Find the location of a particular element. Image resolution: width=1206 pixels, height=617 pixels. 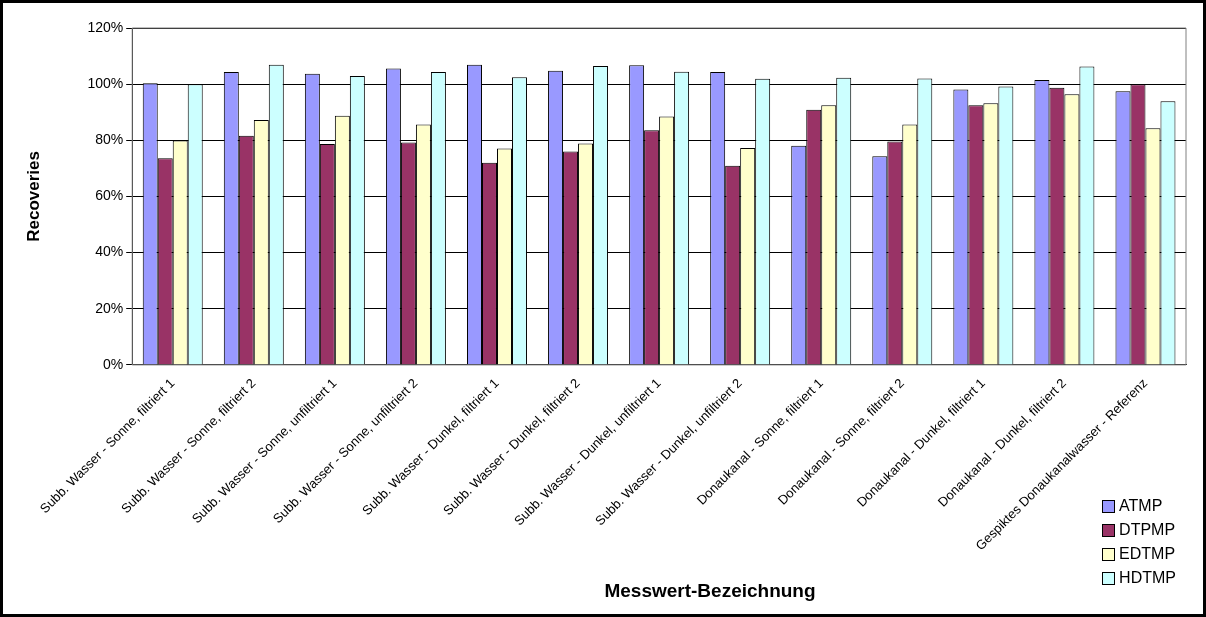

y-tick-label: 0% is located at coordinates (113, 363).